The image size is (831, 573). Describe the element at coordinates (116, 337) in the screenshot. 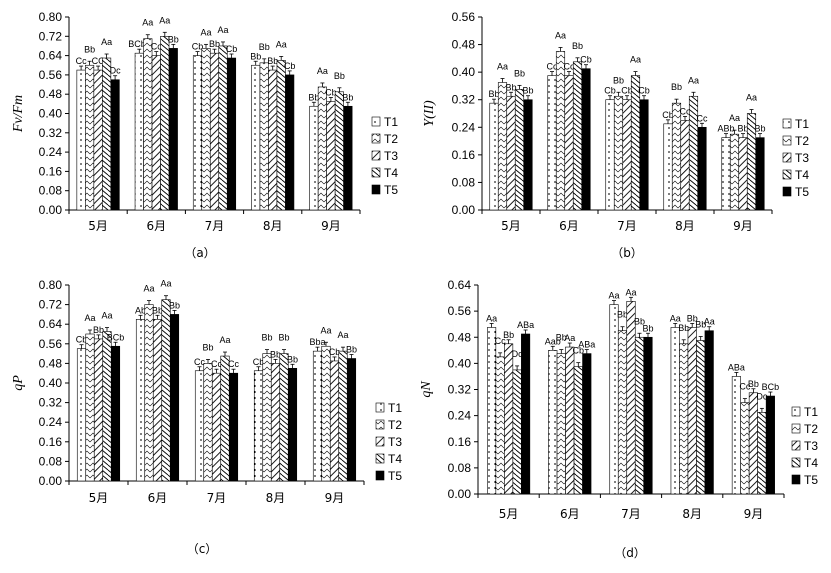

I see `significance-label: BCb` at that location.